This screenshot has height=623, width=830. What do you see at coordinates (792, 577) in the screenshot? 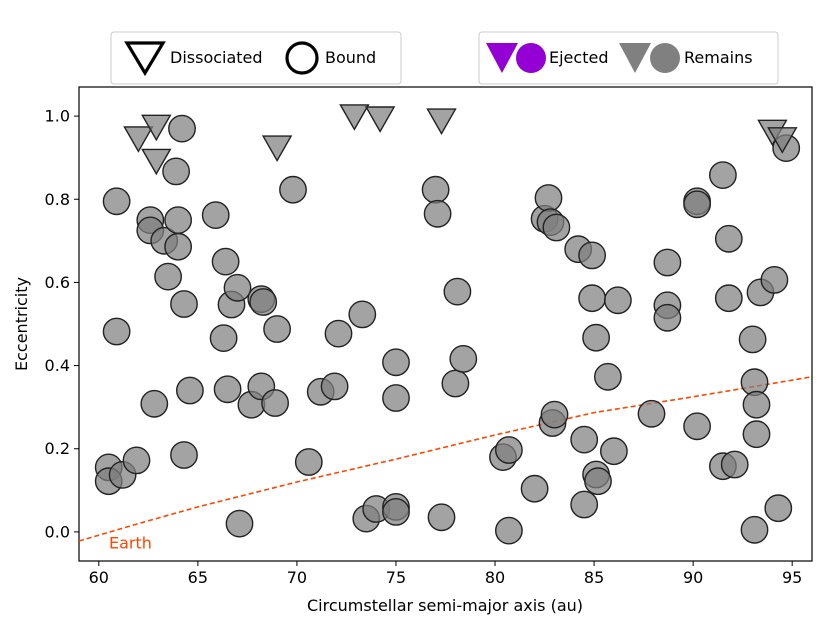
I see `x-tick-label: 95` at bounding box center [792, 577].